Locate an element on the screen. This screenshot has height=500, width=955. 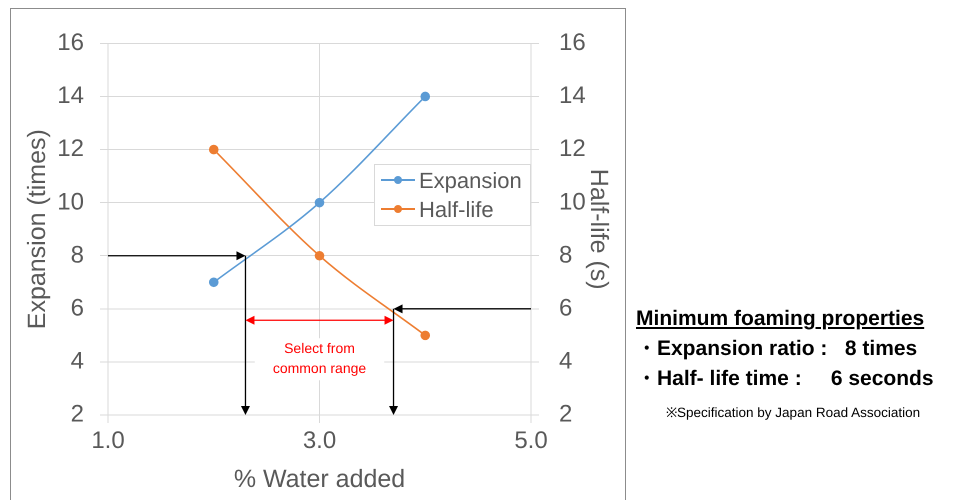
y-tick-label: 14 is located at coordinates (70, 96).